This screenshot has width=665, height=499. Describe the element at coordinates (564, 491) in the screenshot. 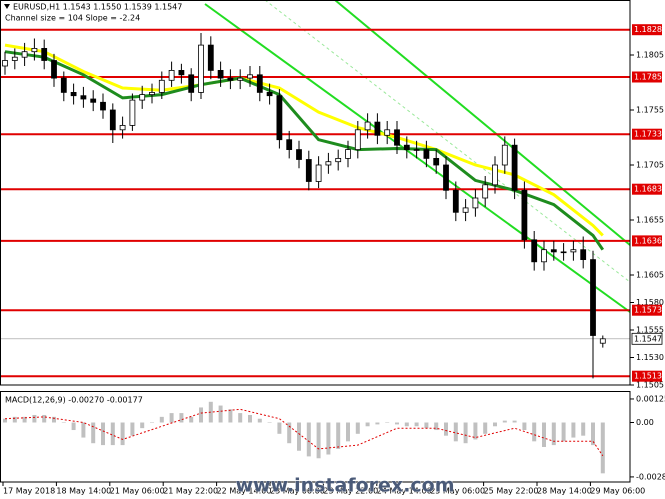

I see `x-tick-label: 28 May 14:00` at that location.